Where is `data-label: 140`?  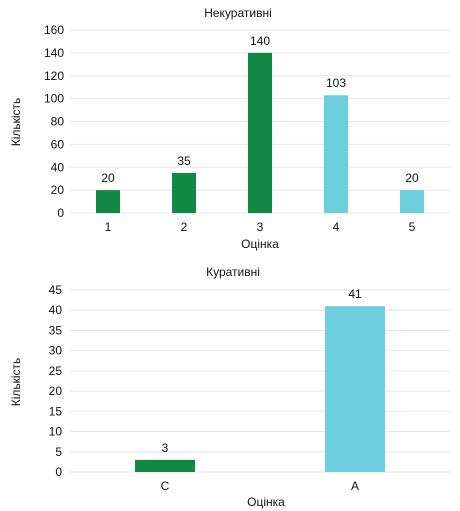 data-label: 140 is located at coordinates (260, 41).